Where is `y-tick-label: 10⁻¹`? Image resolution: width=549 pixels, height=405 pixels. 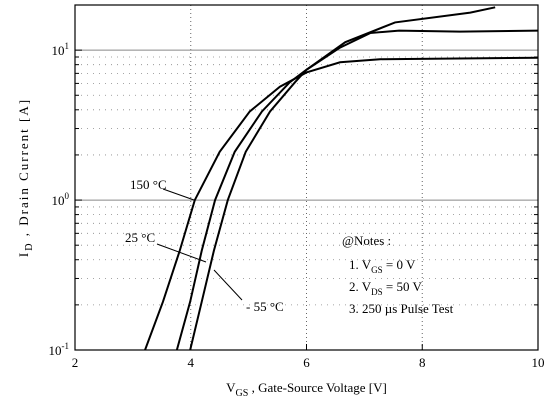
y-tick-label: 10⁻¹ is located at coordinates (59, 349).